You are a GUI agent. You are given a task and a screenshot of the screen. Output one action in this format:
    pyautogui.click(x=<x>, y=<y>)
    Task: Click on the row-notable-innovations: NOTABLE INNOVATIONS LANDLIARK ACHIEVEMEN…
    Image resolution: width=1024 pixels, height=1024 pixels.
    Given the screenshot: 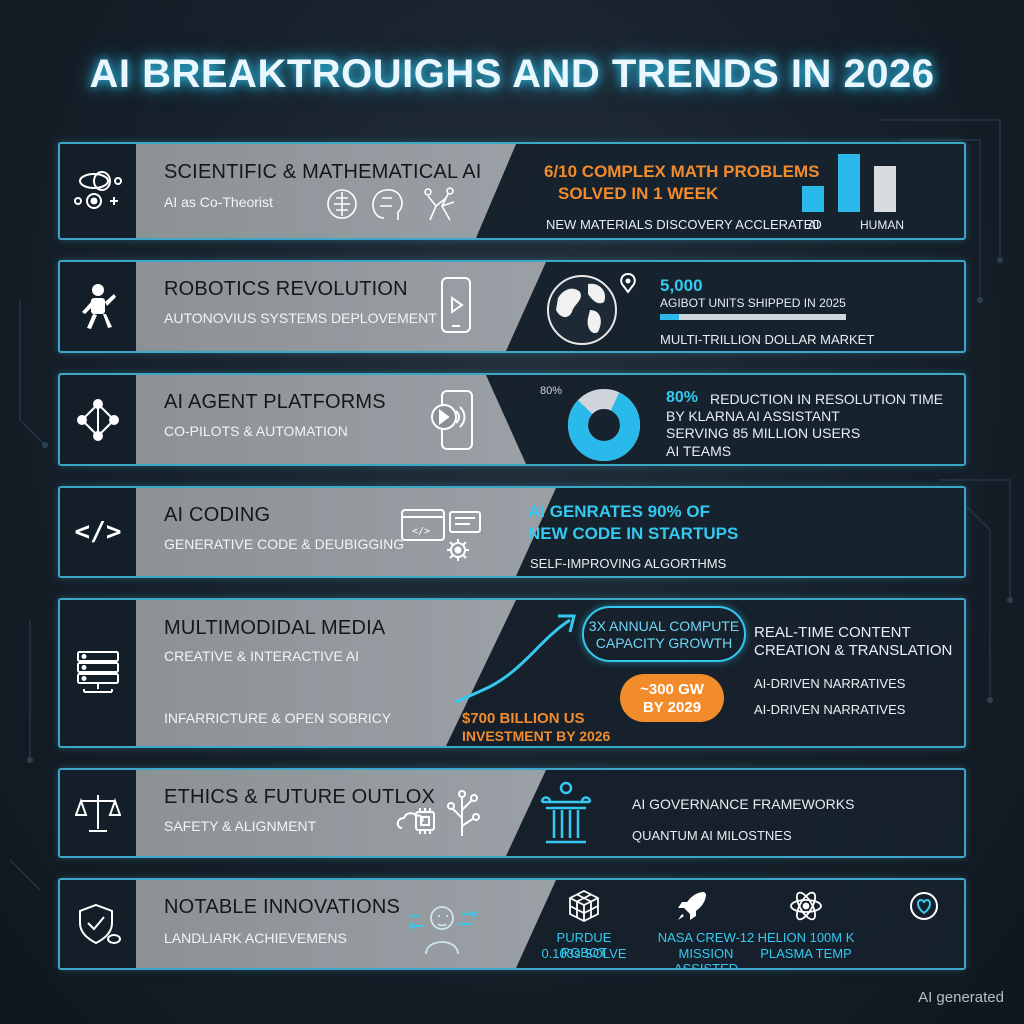 What is the action you would take?
    pyautogui.click(x=512, y=924)
    